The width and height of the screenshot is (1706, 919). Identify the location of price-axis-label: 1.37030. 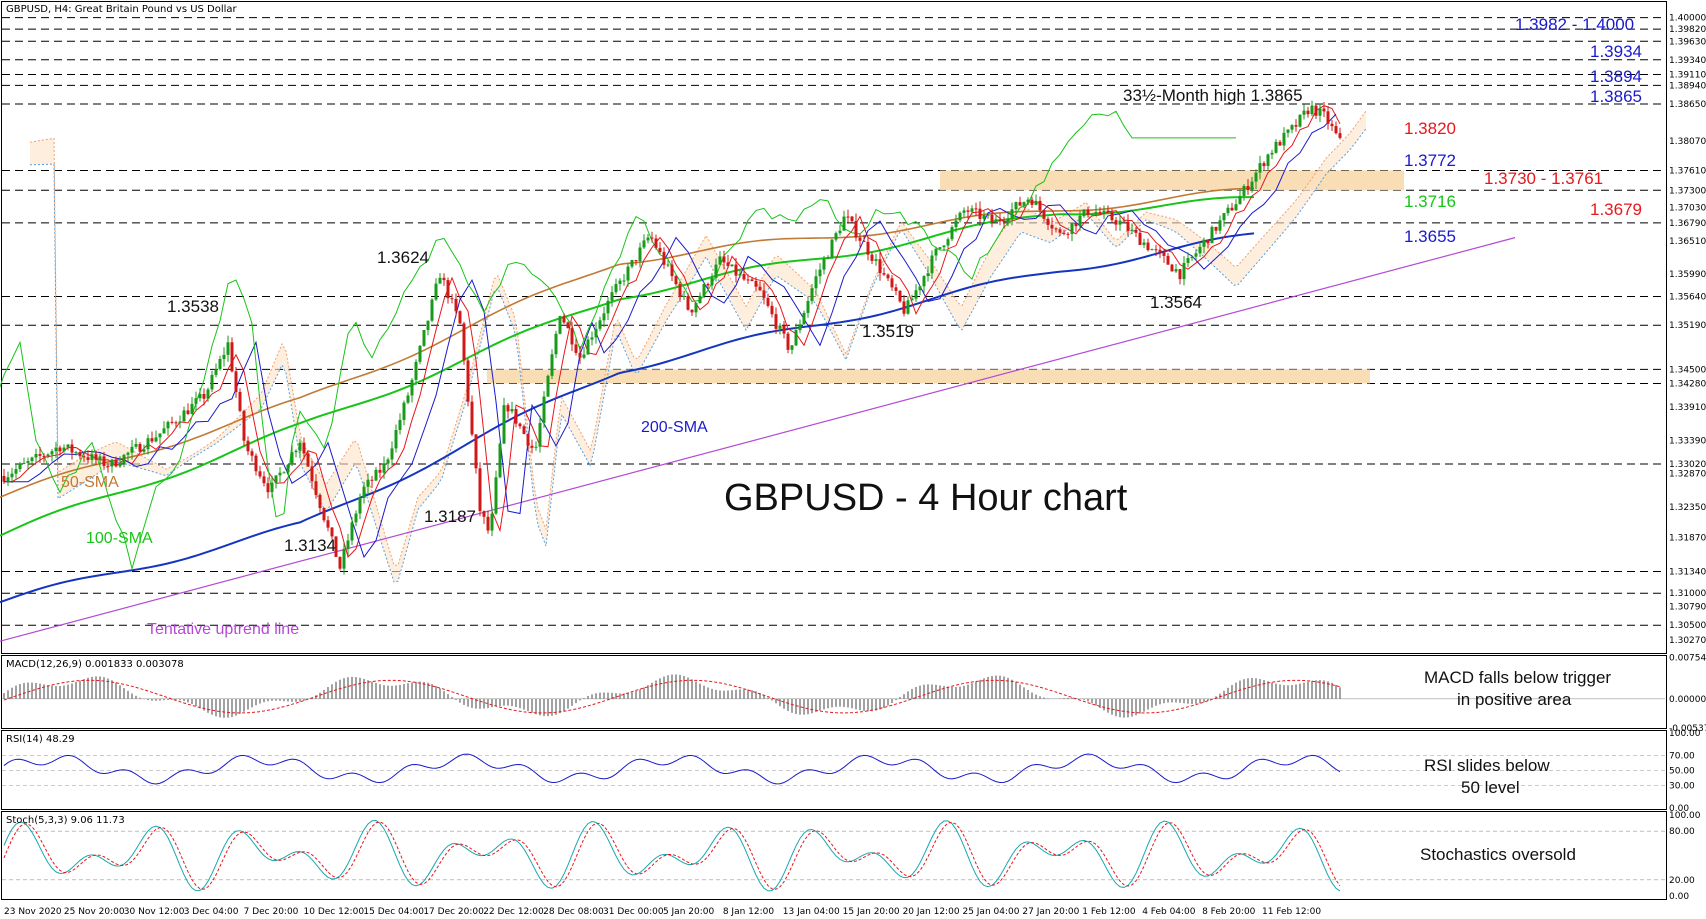
(1687, 209).